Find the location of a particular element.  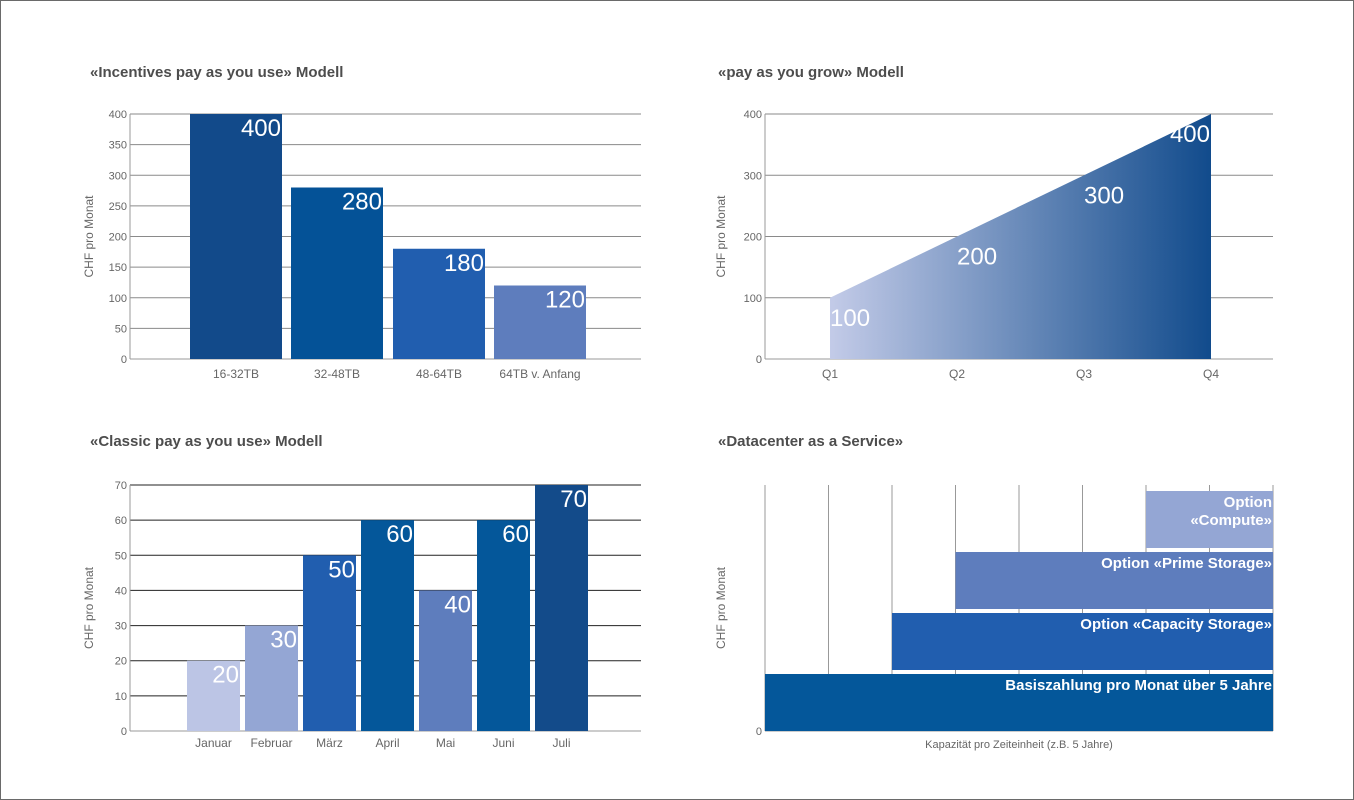

classic-chart-title: «Classic pay as you use» Modell is located at coordinates (206, 441).